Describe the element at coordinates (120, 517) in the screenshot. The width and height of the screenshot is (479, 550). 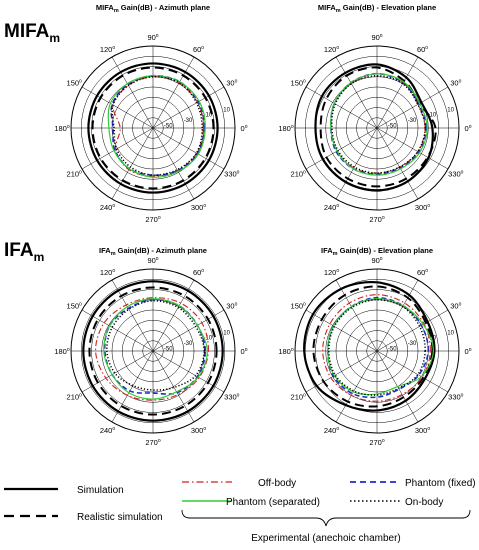
I see `legend-label-realistic: Realistic simulation` at that location.